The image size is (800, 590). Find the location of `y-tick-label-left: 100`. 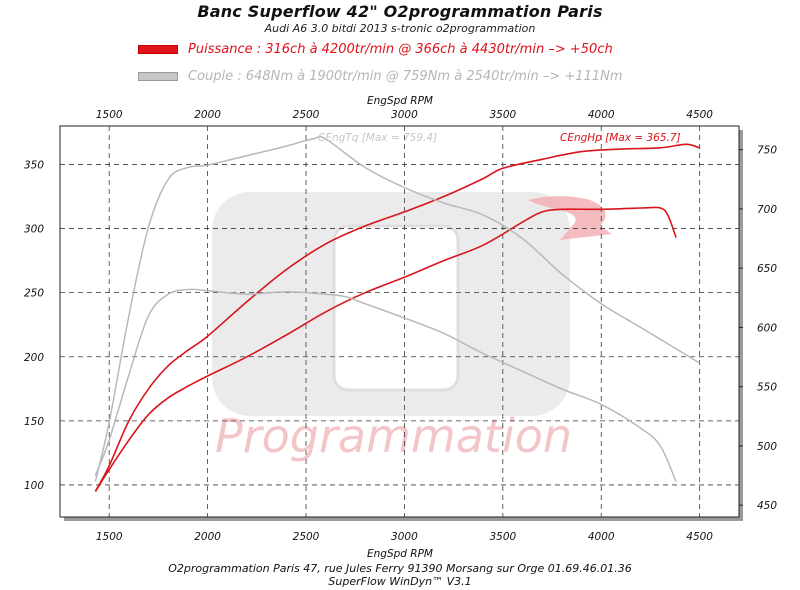

y-tick-label-left: 100 is located at coordinates (34, 486).